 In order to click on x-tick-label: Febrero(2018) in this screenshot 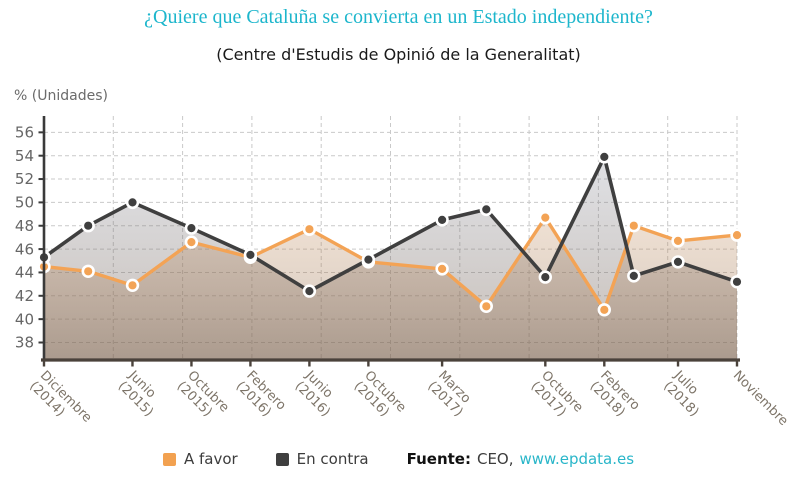, I will do `click(615, 396)`.